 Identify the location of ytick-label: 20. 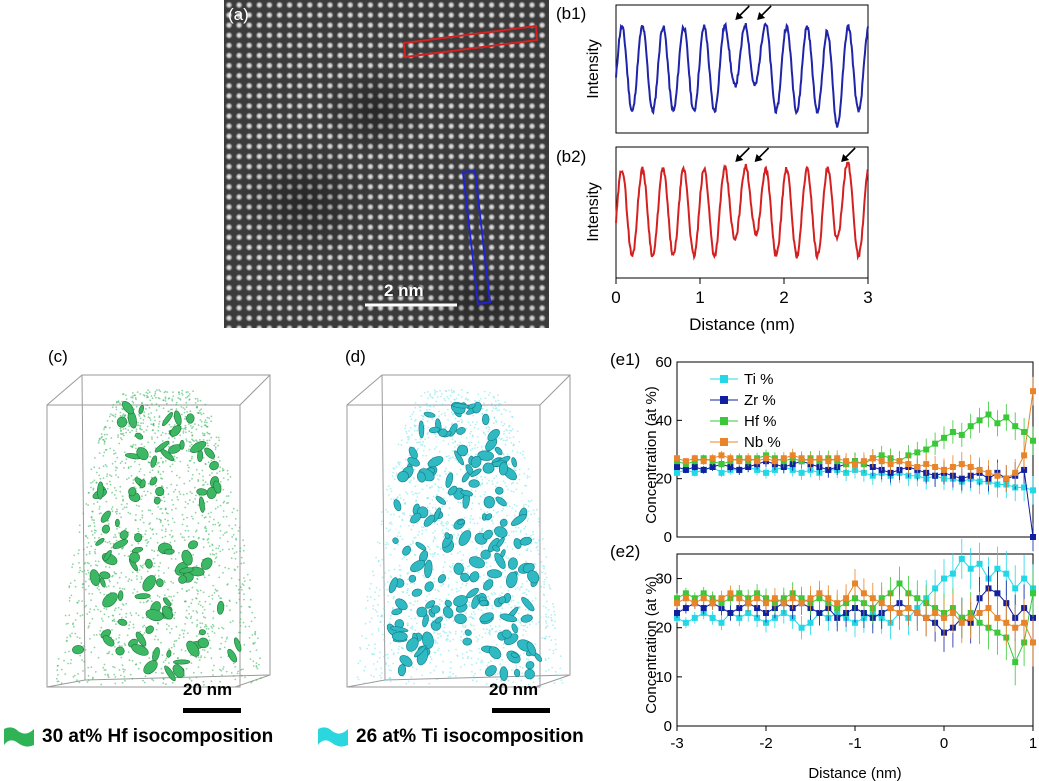
(663, 628).